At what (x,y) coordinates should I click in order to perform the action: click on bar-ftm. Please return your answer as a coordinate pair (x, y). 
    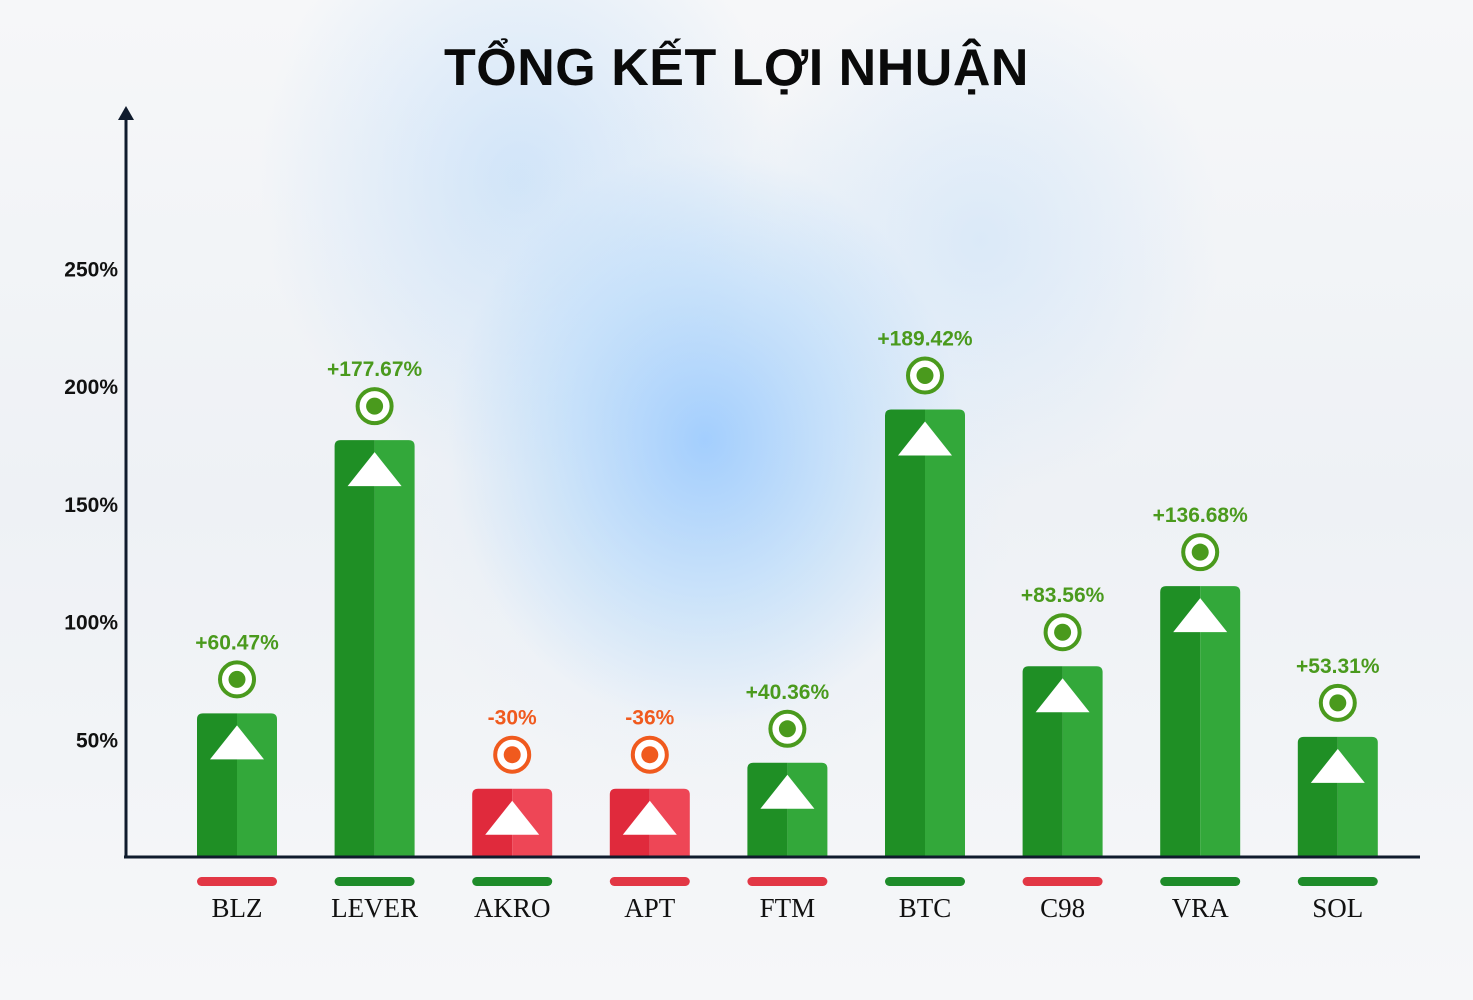
    Looking at the image, I should click on (787, 809).